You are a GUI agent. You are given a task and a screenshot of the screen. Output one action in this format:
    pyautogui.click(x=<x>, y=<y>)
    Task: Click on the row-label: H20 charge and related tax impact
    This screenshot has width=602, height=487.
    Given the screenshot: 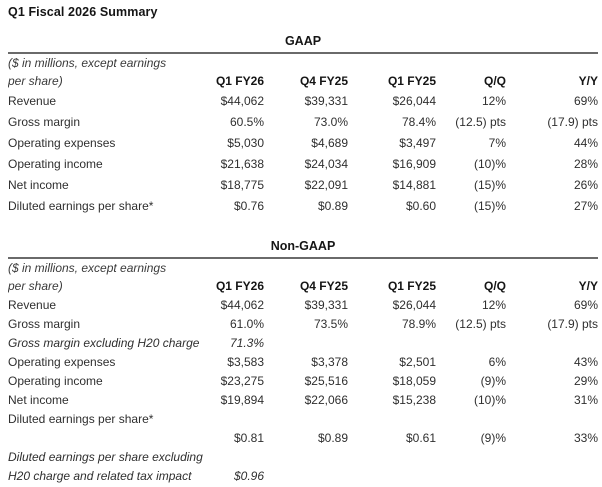 What is the action you would take?
    pyautogui.click(x=100, y=475)
    